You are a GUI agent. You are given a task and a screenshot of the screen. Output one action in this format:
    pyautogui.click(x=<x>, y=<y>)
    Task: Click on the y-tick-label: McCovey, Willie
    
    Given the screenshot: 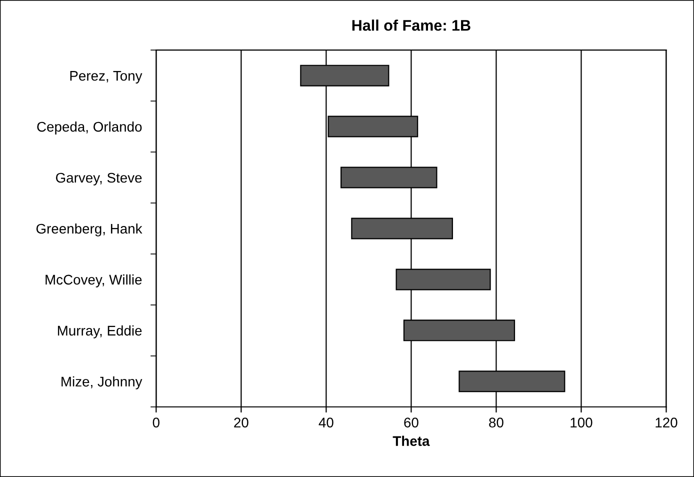 What is the action you would take?
    pyautogui.click(x=94, y=281)
    